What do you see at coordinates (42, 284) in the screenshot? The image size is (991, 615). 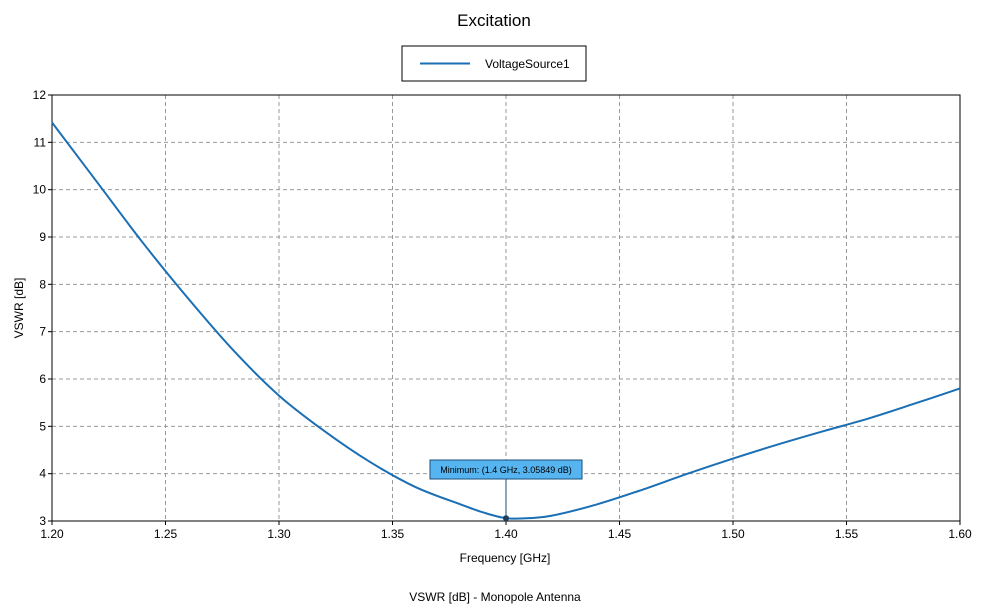 I see `y-tick-label: 8` at bounding box center [42, 284].